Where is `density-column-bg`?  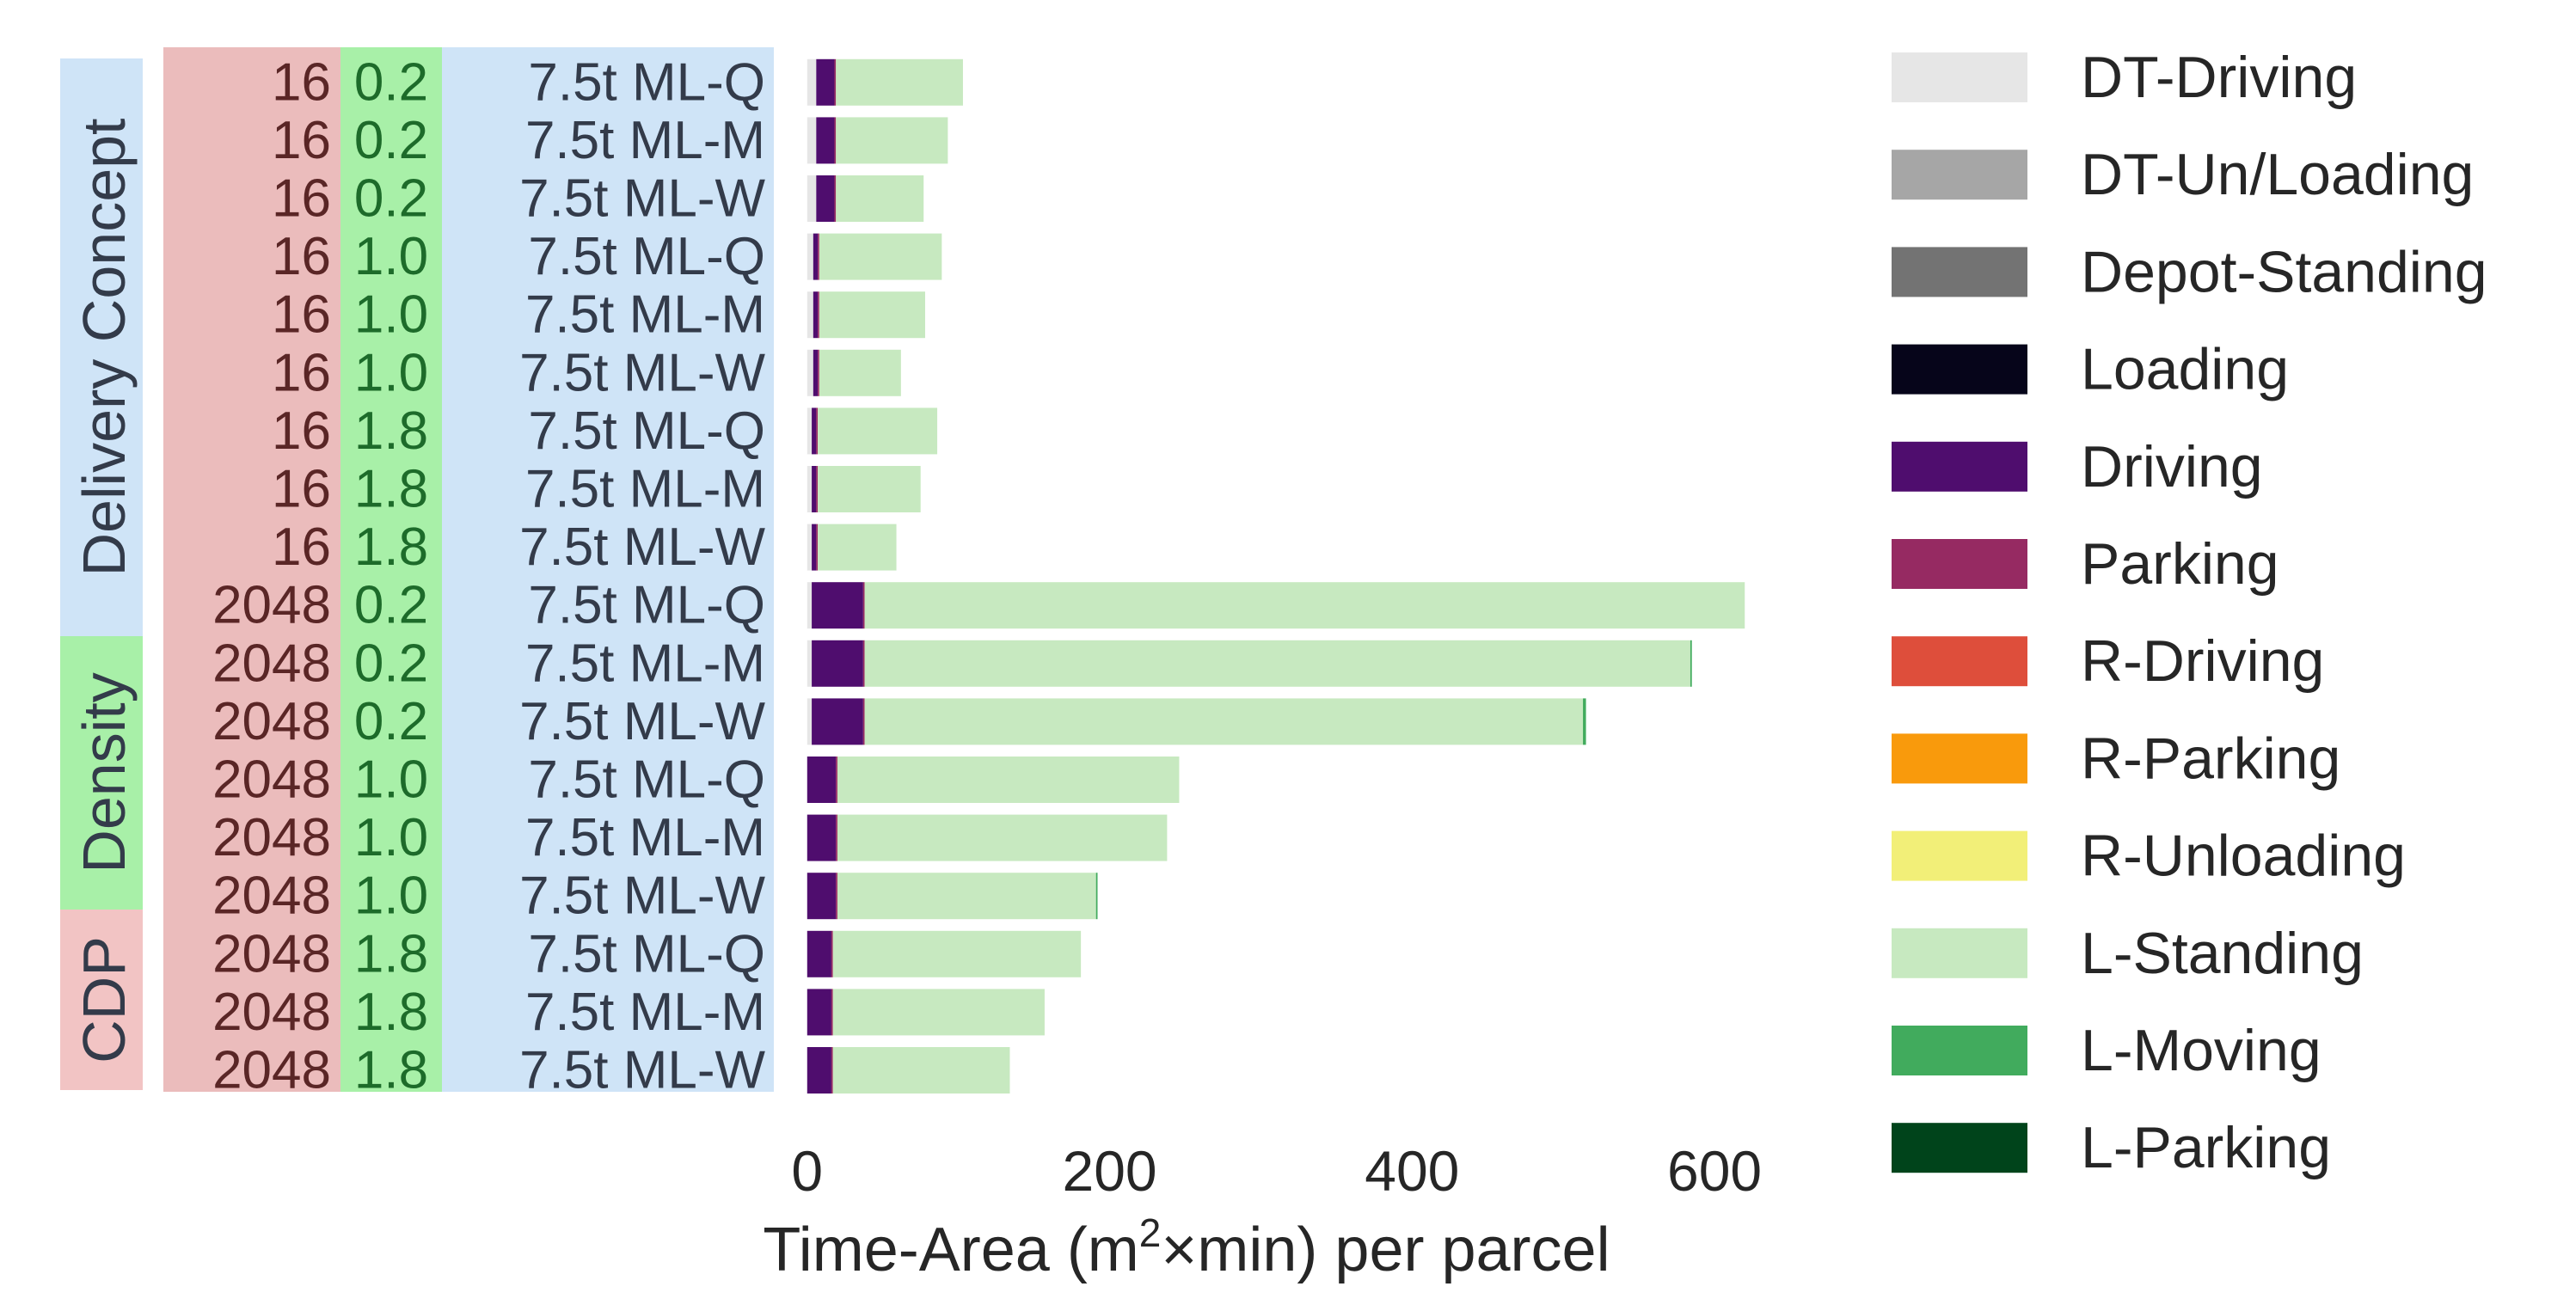
density-column-bg is located at coordinates (391, 569).